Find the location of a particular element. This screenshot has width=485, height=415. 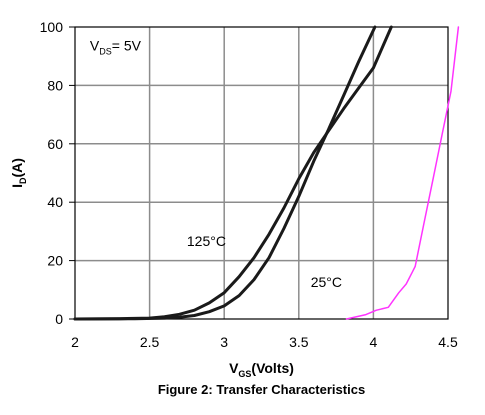

figure-caption: Figure 2: Transfer Characteristics is located at coordinates (261, 389).